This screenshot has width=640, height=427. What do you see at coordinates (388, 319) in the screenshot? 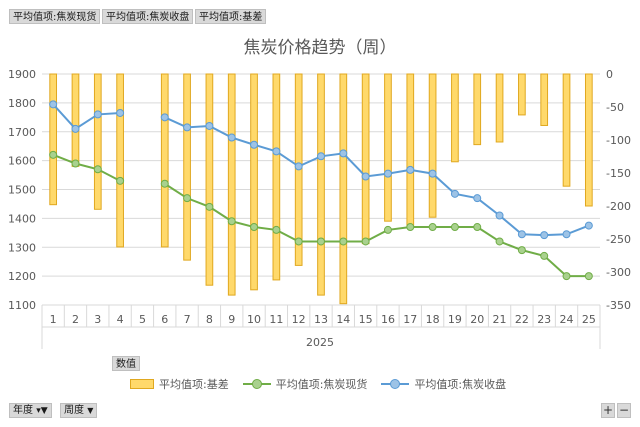
I see `x-tick-label: 16` at bounding box center [388, 319].